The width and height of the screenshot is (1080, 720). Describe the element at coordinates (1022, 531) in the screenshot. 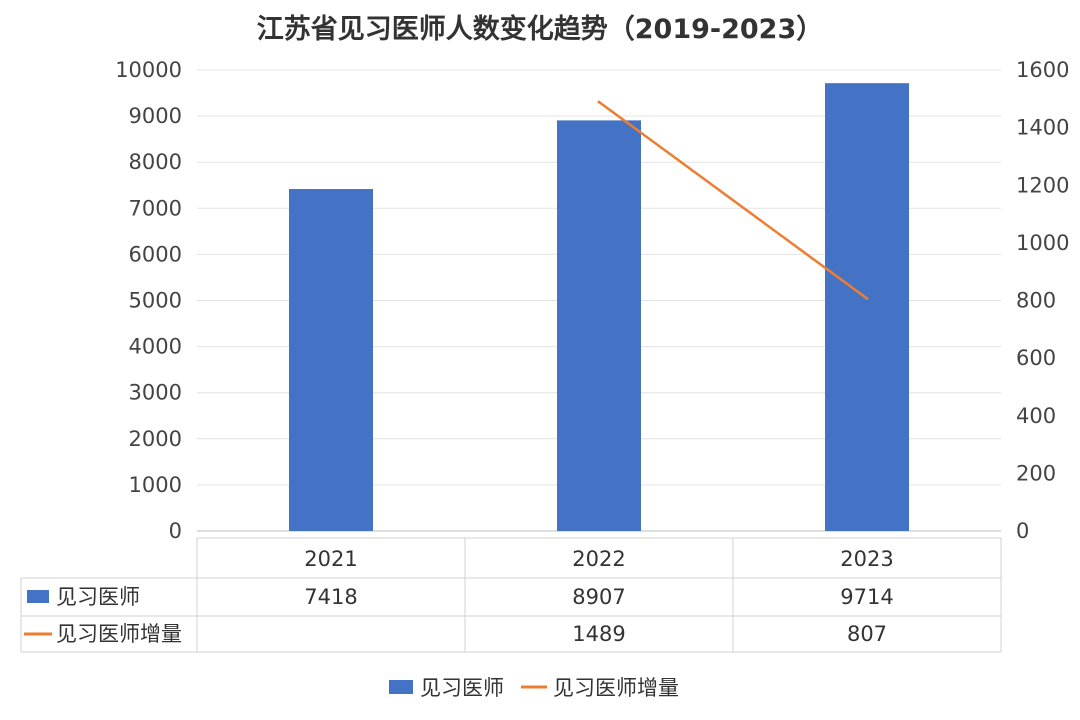

I see `right-tick-label: 0` at that location.